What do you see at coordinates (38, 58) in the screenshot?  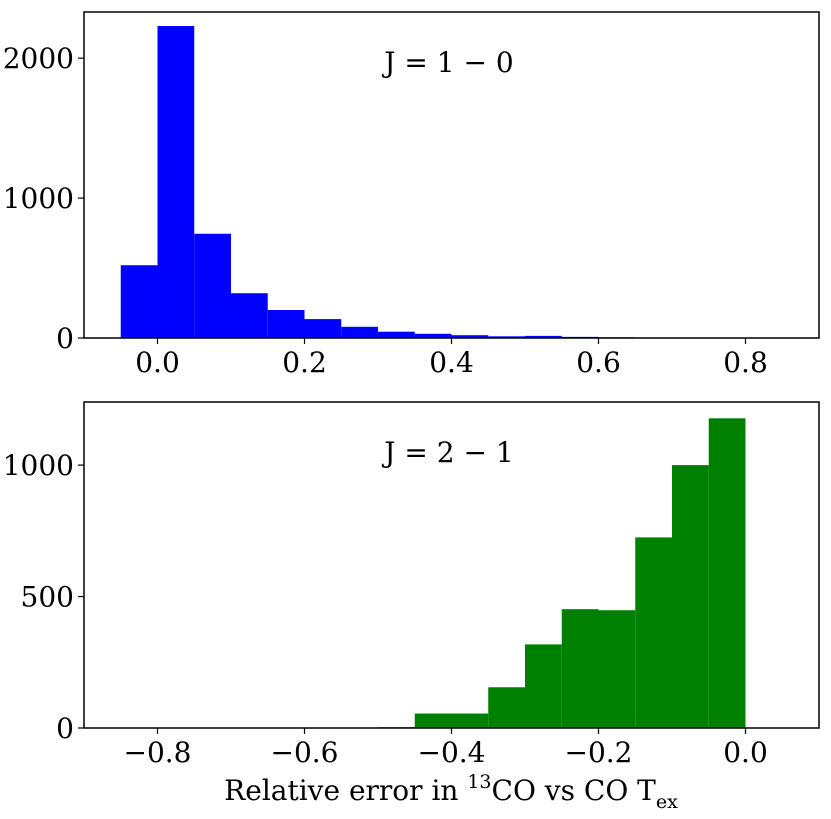 I see `y-tick-label: 2000` at bounding box center [38, 58].